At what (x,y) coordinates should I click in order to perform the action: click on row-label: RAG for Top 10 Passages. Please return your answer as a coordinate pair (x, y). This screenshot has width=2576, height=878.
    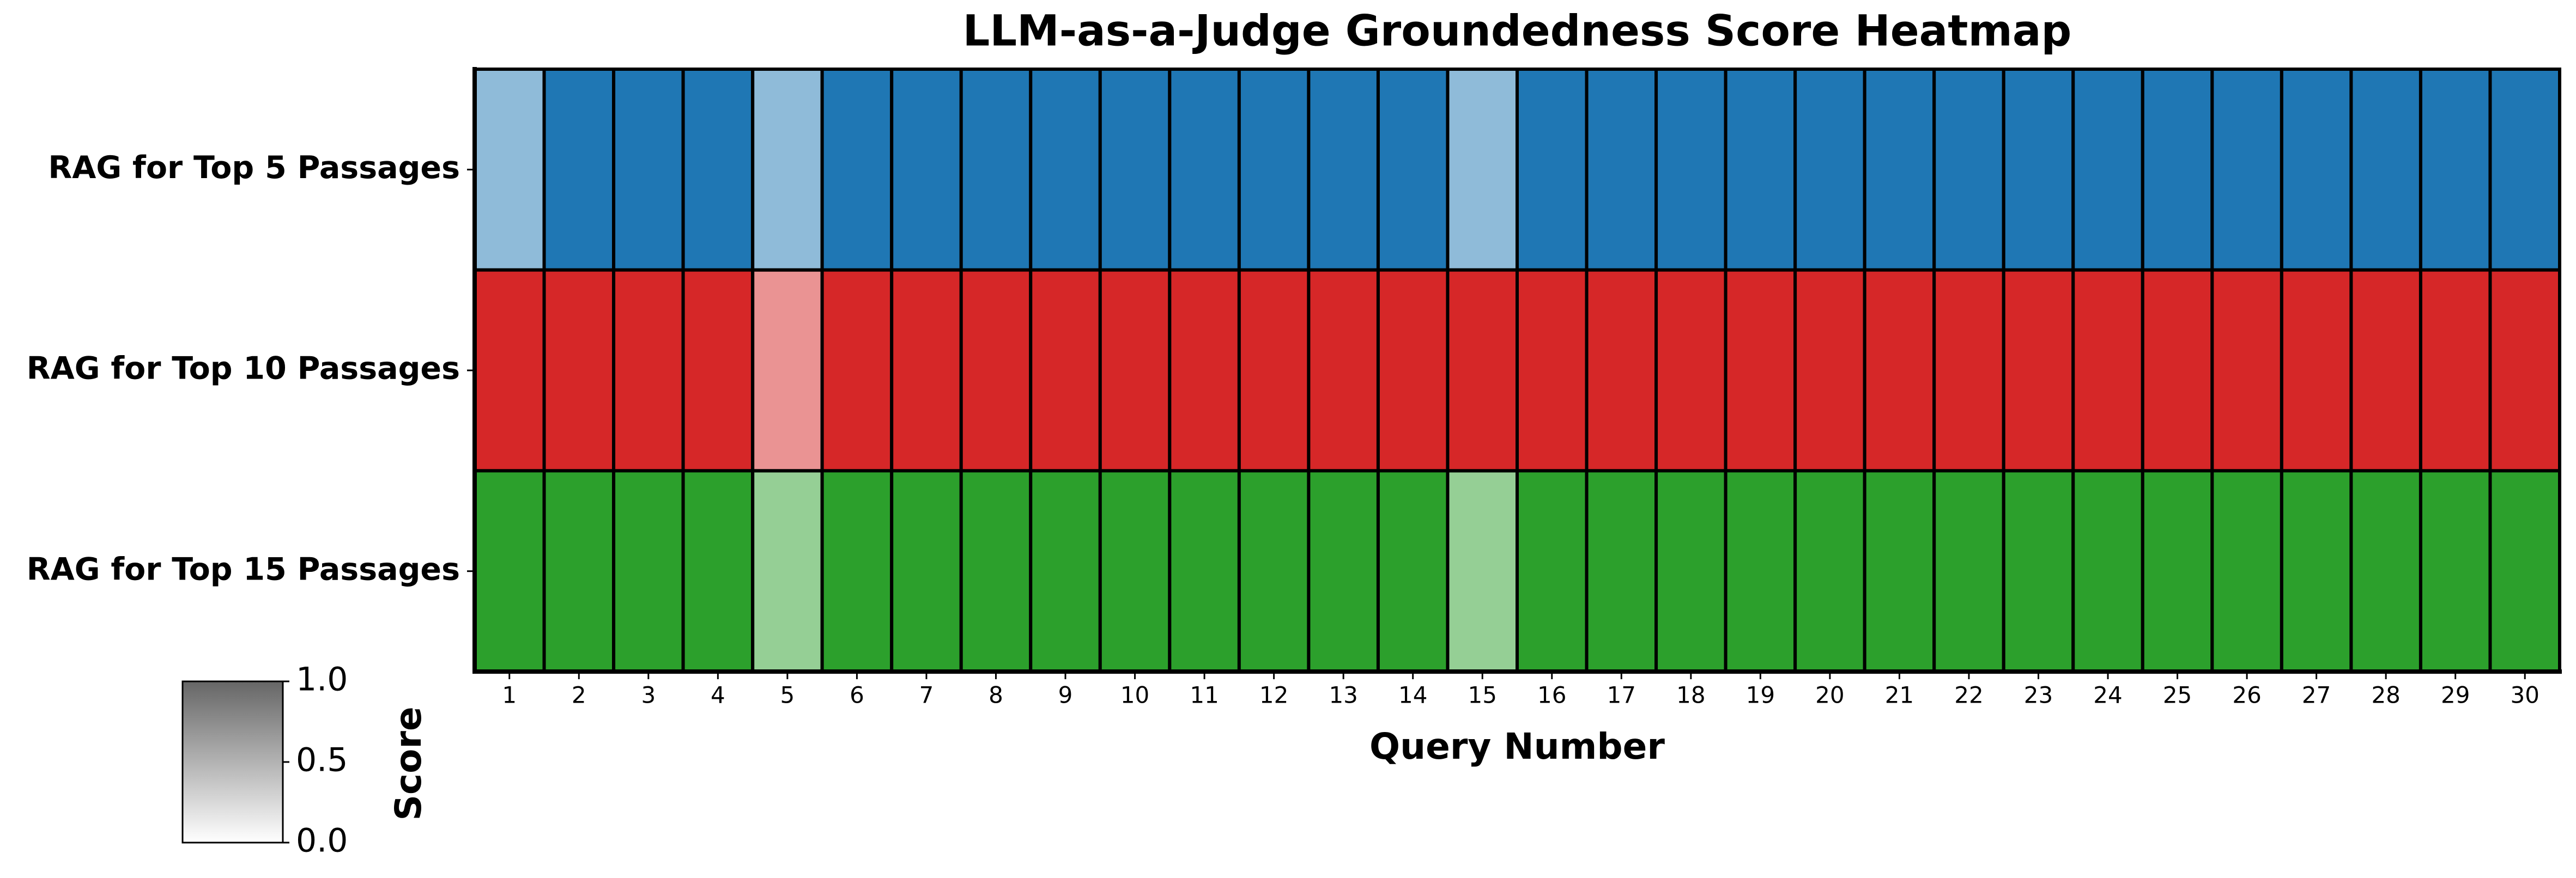
    Looking at the image, I should click on (244, 369).